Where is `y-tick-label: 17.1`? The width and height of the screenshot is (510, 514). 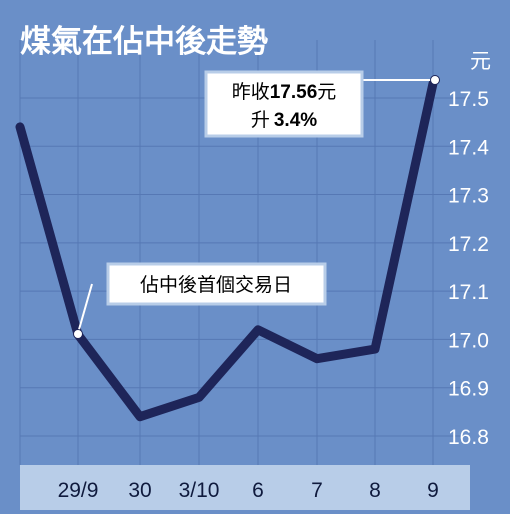 y-tick-label: 17.1 is located at coordinates (468, 292).